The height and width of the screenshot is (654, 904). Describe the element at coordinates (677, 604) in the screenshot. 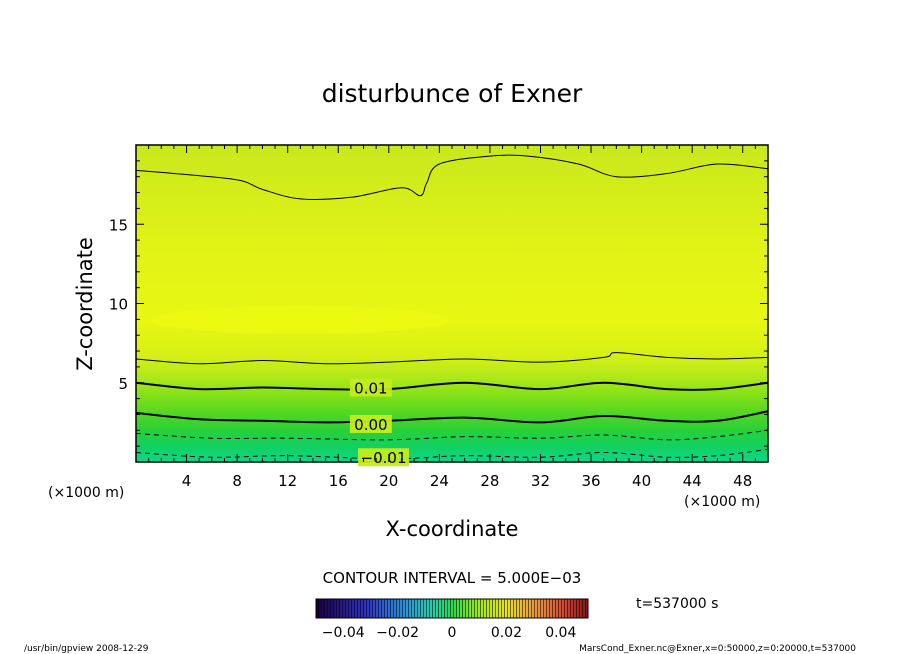

I see `time-label: t=537000 s` at that location.